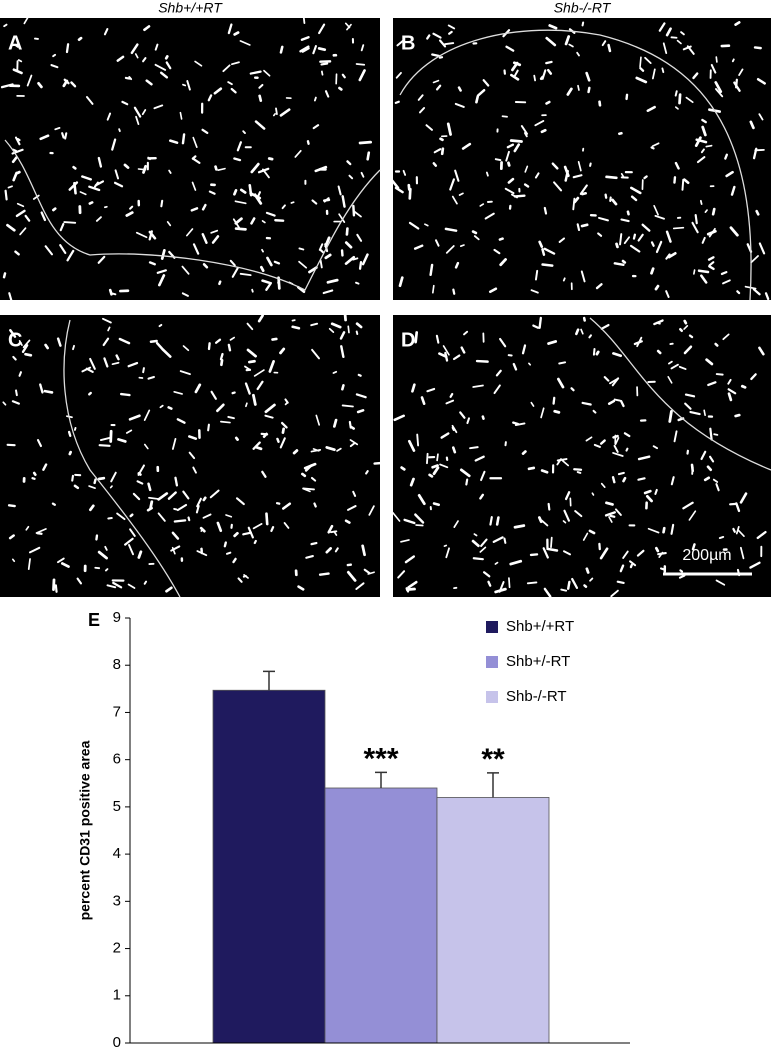 The height and width of the screenshot is (1050, 771). I want to click on panel-label: C, so click(15, 340).